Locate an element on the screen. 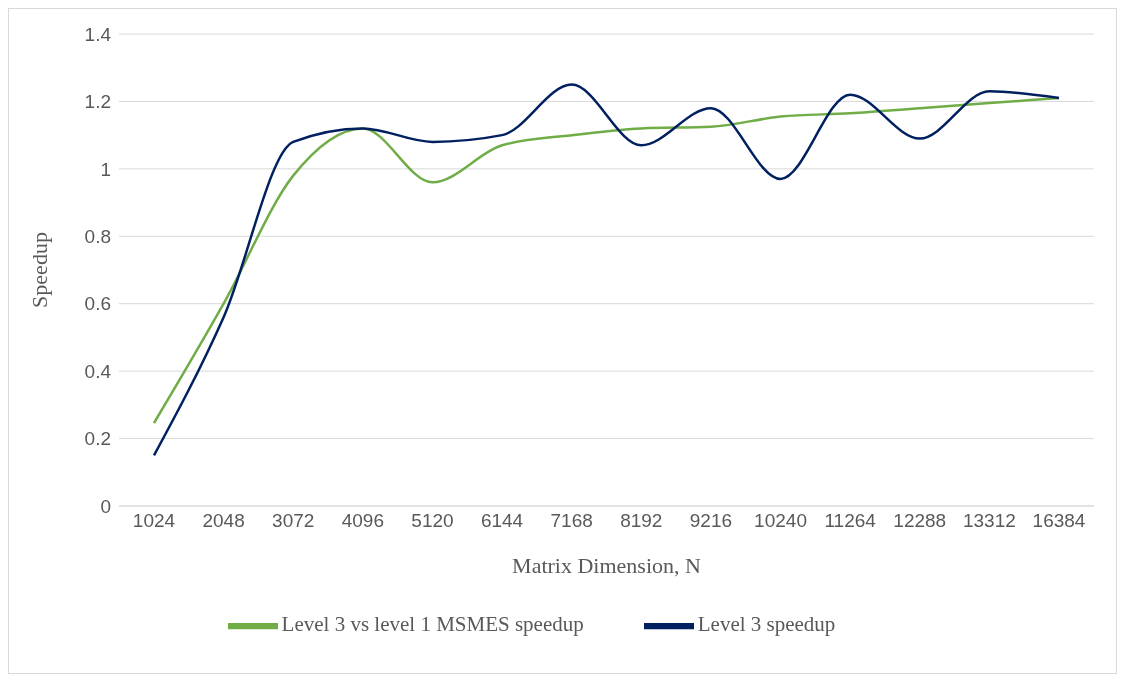 The image size is (1123, 680). y-tick-label: 1 is located at coordinates (105, 169).